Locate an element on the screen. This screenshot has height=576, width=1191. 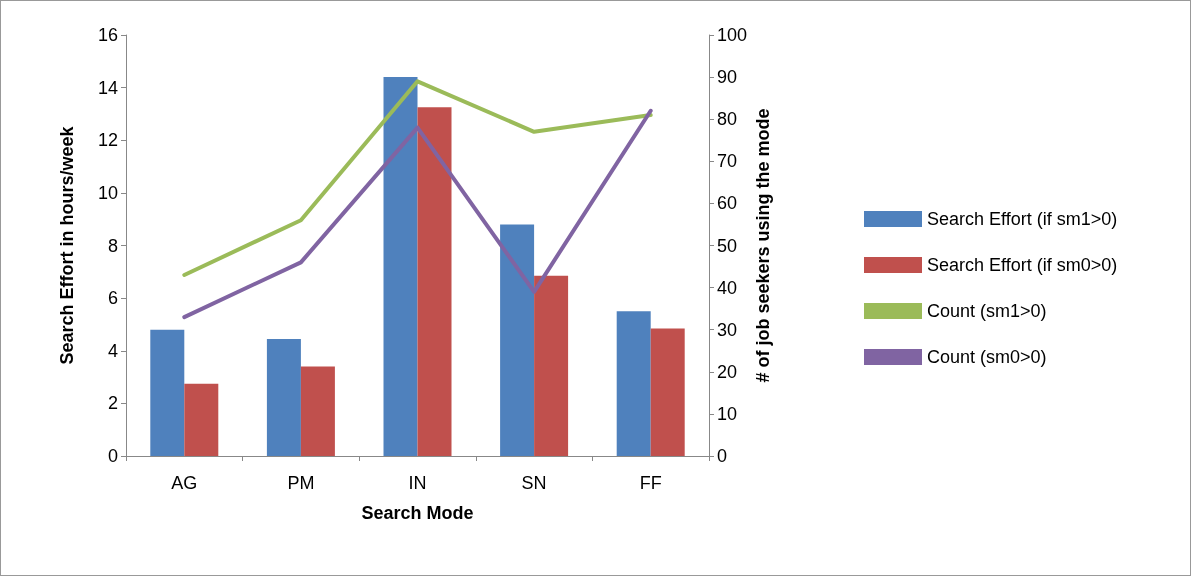
y2-tick-label: 50 is located at coordinates (727, 245).